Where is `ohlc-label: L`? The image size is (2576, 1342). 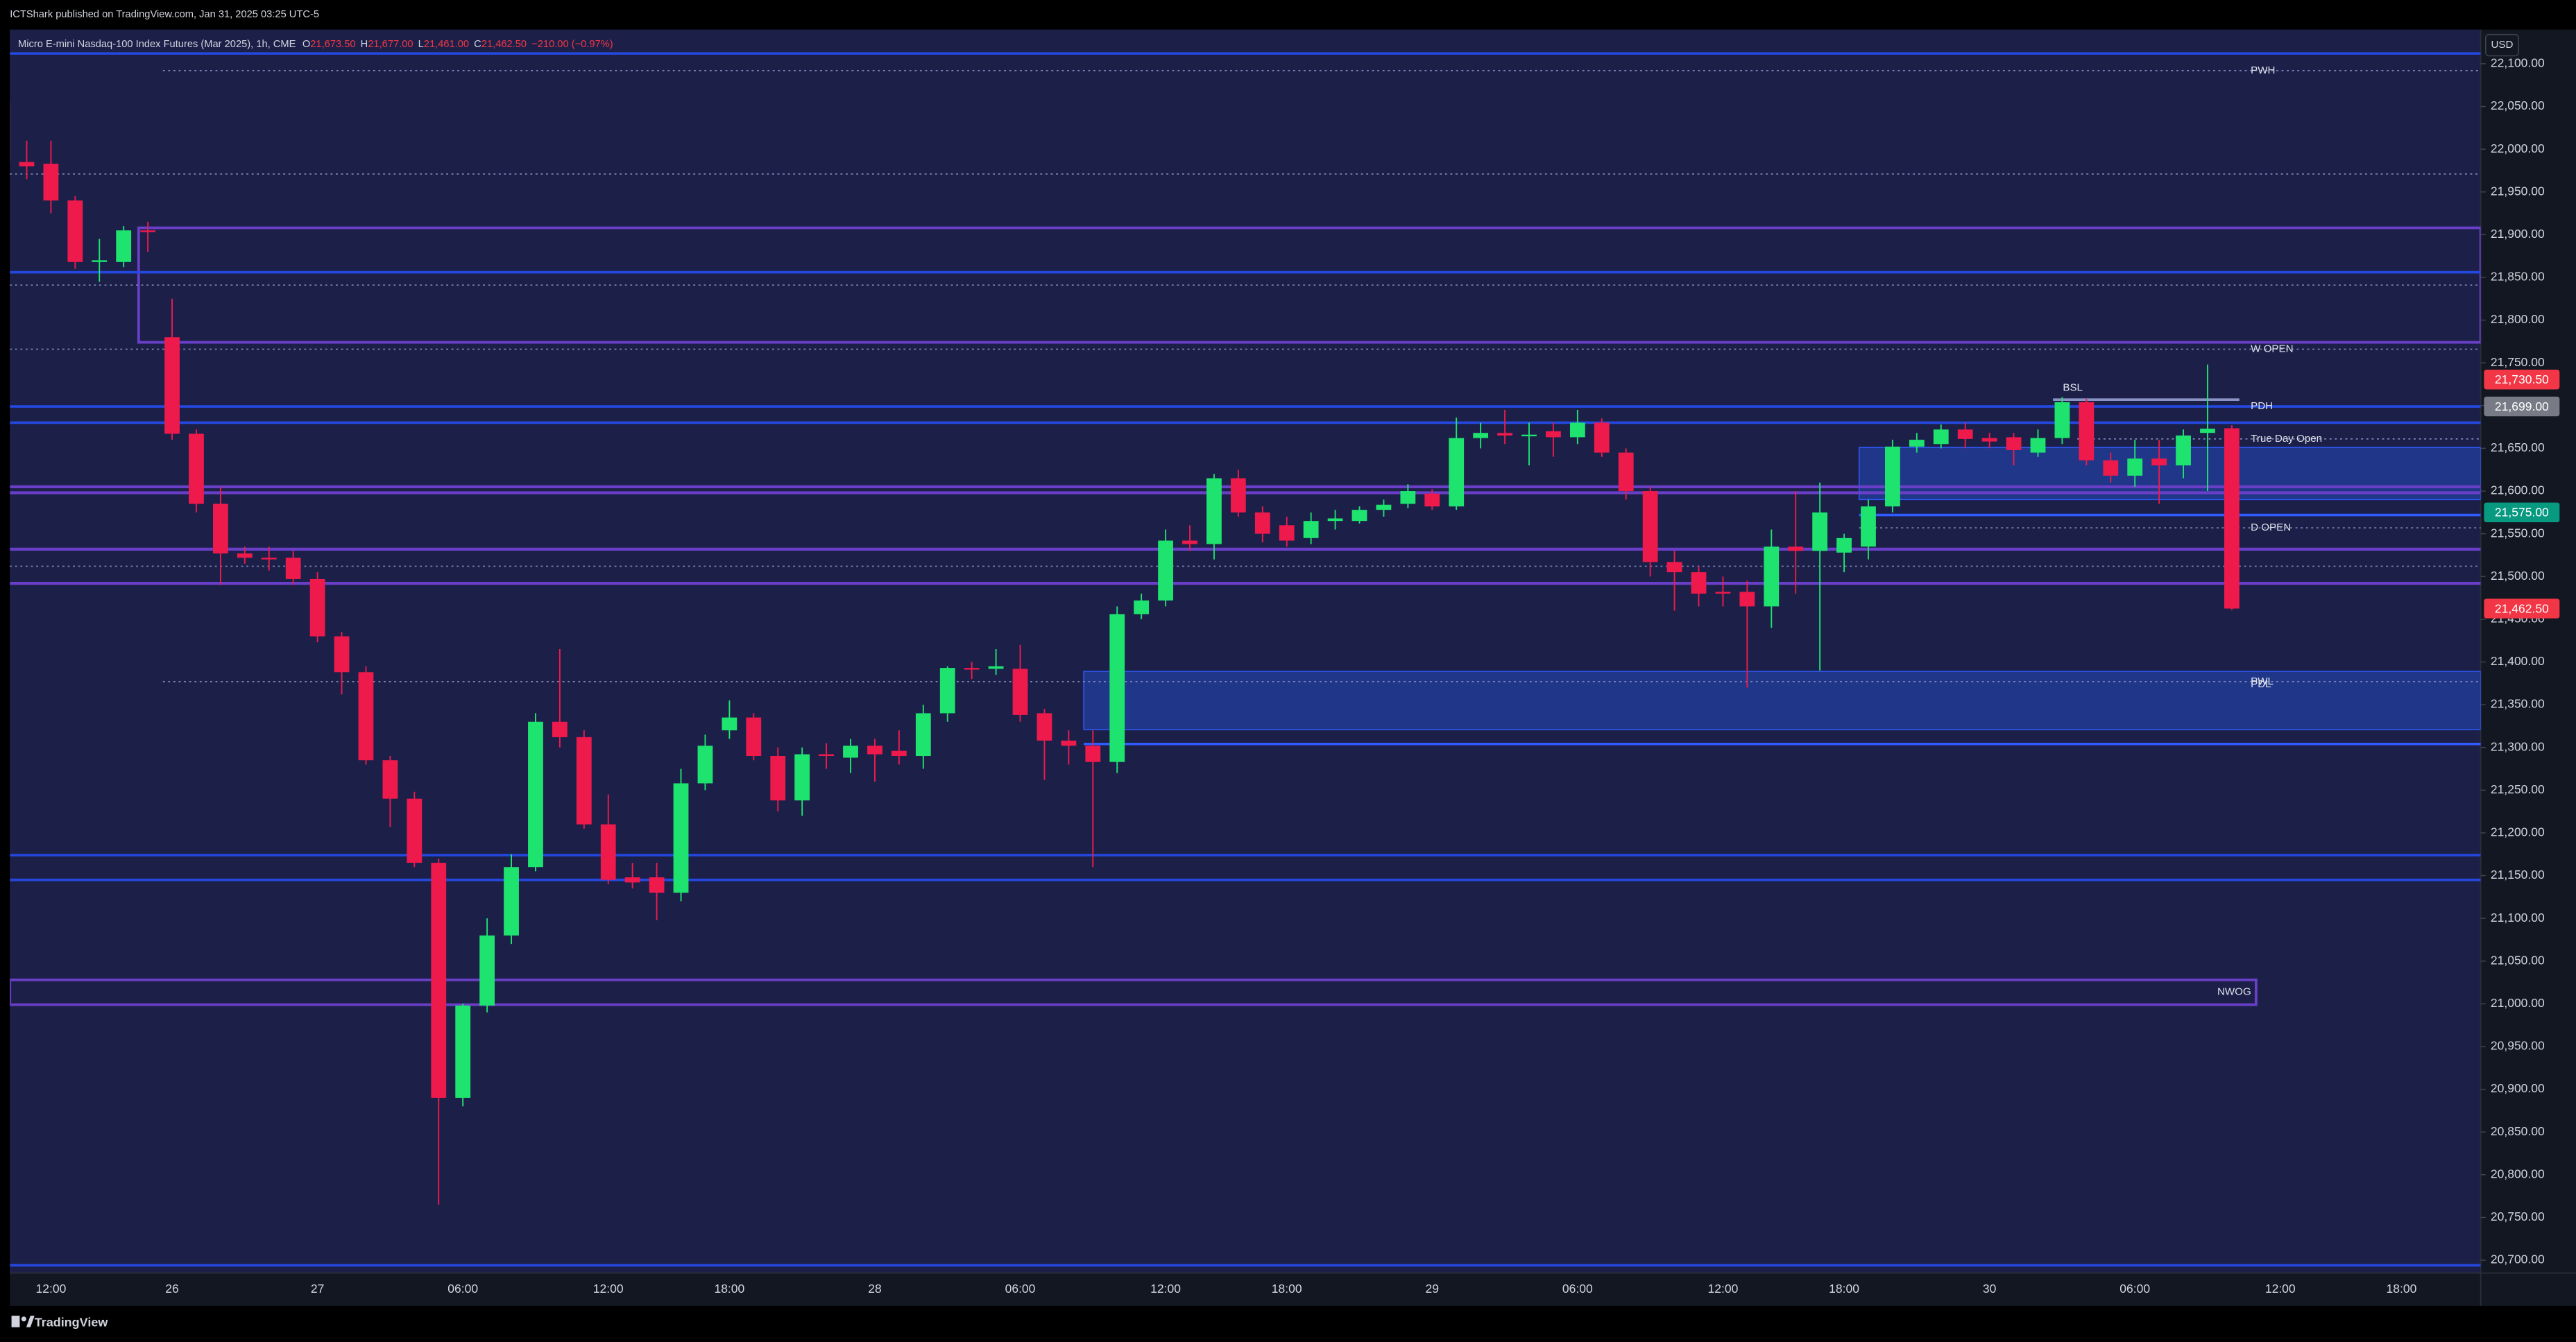
ohlc-label: L is located at coordinates (421, 44).